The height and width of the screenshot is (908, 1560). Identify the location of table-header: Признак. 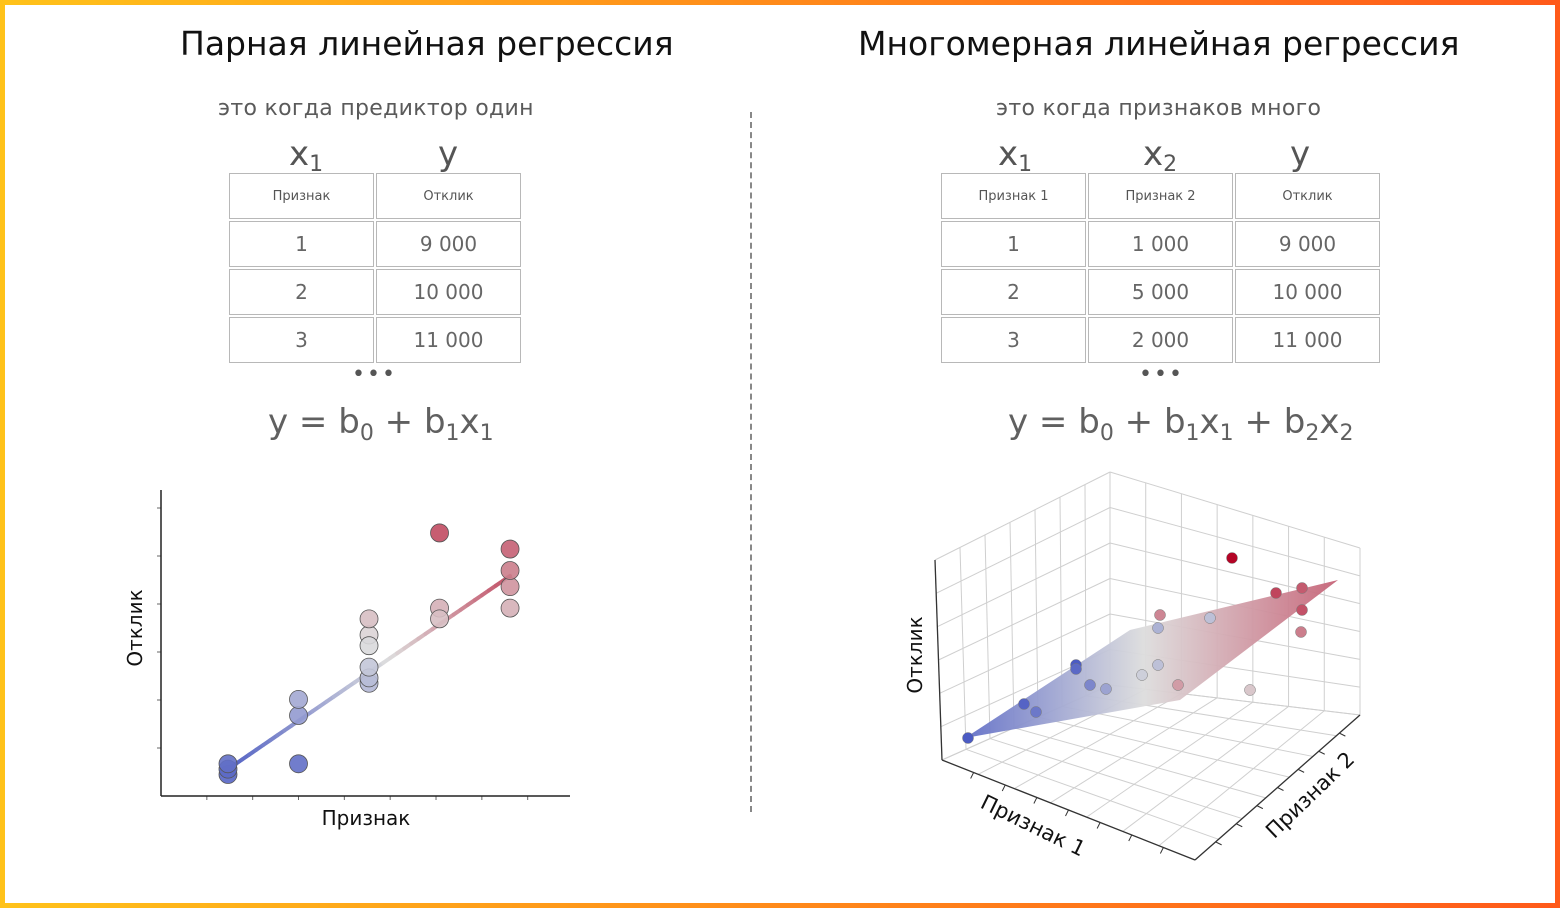
(301, 196).